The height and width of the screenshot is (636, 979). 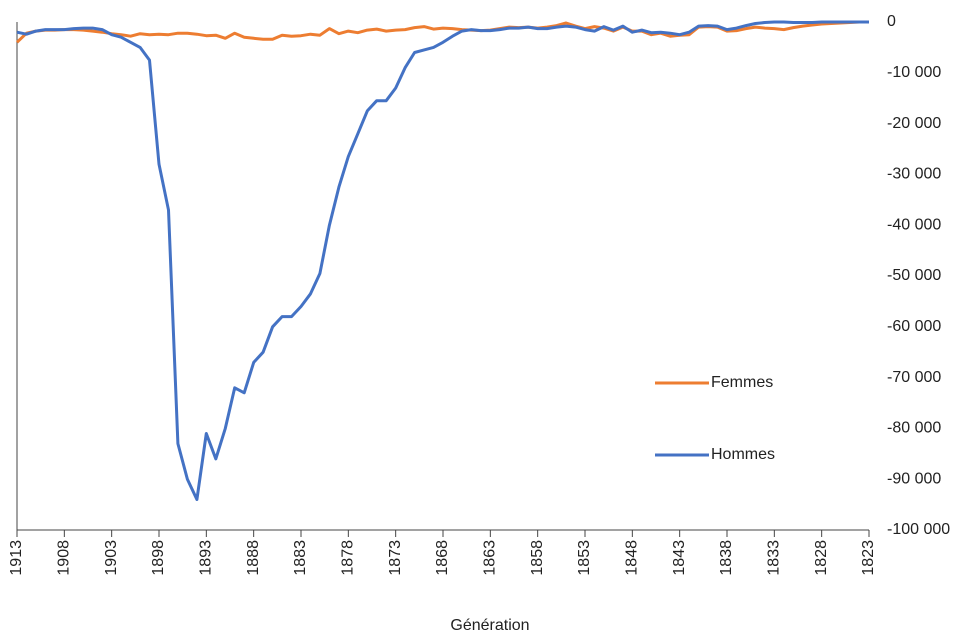 What do you see at coordinates (743, 454) in the screenshot?
I see `legend-label: Hommes` at bounding box center [743, 454].